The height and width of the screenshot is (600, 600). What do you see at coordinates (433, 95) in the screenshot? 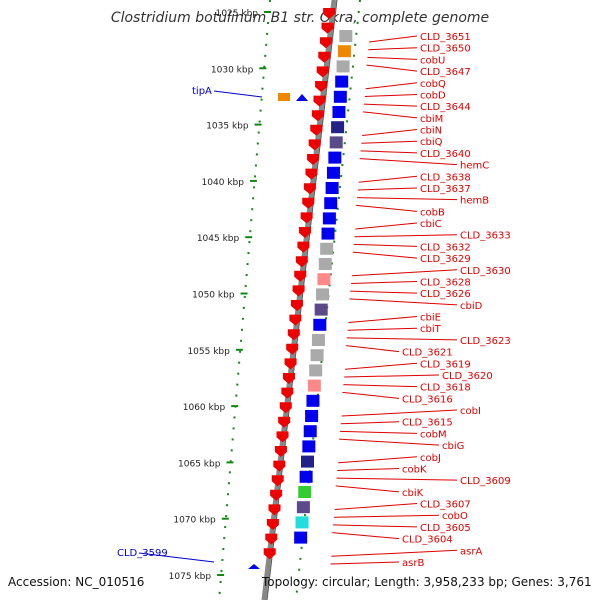
I see `gene-label: cobD` at bounding box center [433, 95].